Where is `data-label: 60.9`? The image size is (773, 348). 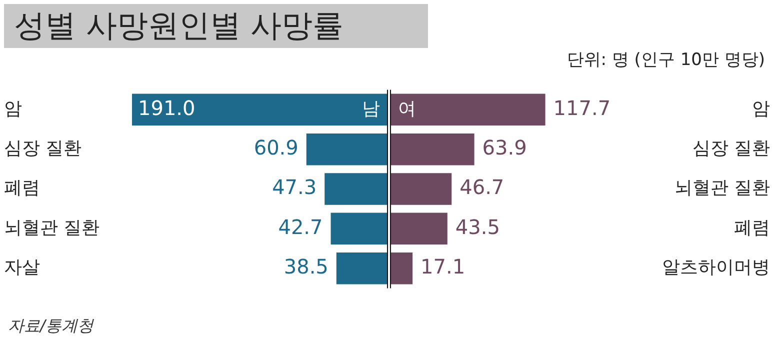 data-label: 60.9 is located at coordinates (276, 148).